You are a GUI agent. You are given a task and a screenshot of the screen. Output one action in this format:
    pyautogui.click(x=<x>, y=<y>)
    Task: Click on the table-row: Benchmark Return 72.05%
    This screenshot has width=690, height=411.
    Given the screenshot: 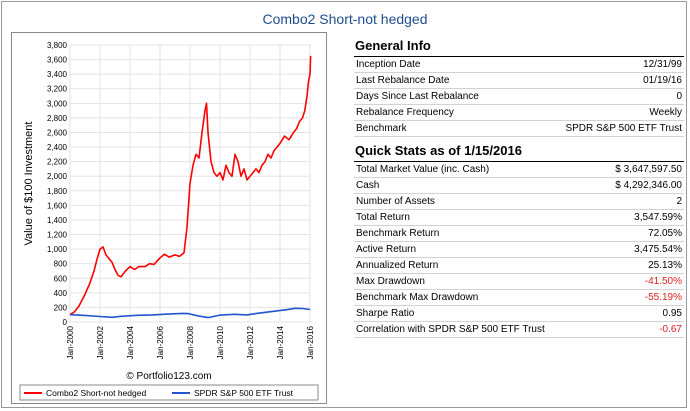 What is the action you would take?
    pyautogui.click(x=519, y=233)
    